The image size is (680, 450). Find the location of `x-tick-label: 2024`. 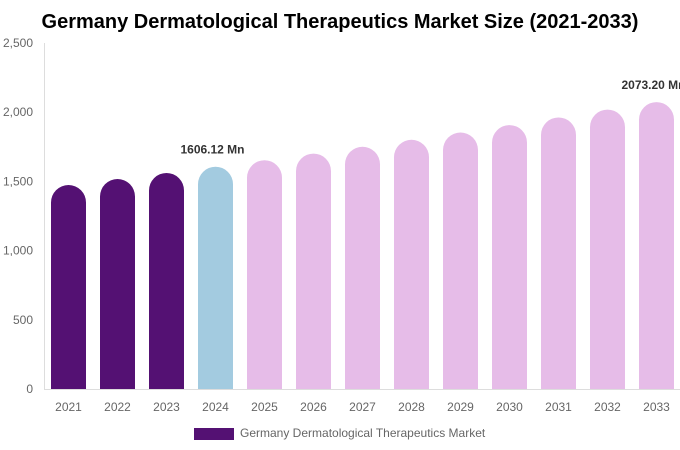

x-tick-label: 2024 is located at coordinates (215, 407).